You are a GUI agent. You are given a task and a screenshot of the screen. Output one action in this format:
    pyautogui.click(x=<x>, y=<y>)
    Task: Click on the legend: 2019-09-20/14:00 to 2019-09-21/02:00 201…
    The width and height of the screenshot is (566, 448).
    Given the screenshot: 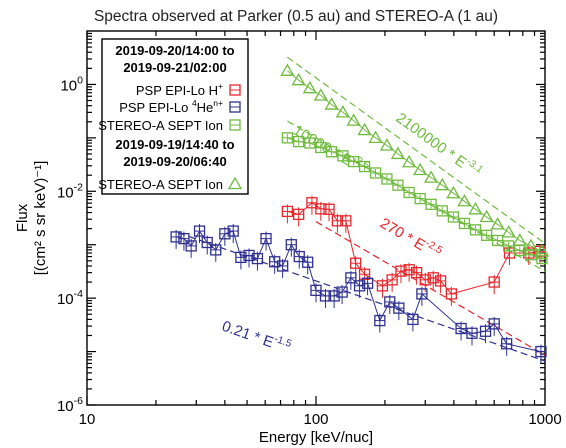 What is the action you would take?
    pyautogui.click(x=173, y=116)
    